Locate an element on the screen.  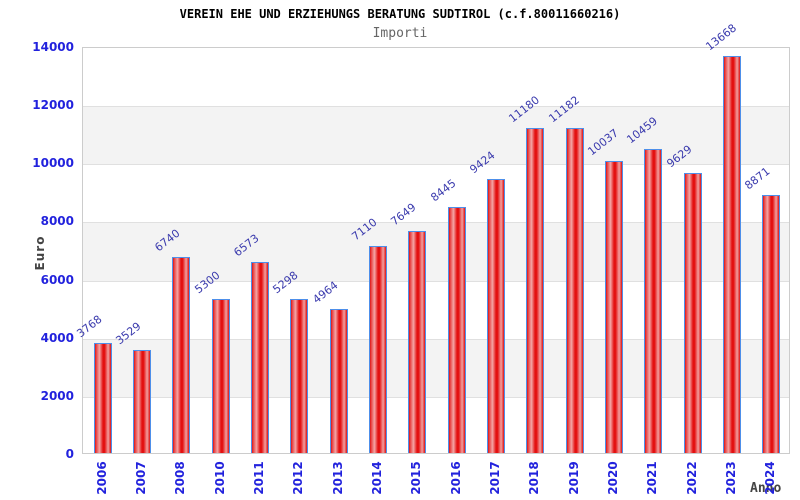
y-tick-label: 8000 is located at coordinates (57, 221).